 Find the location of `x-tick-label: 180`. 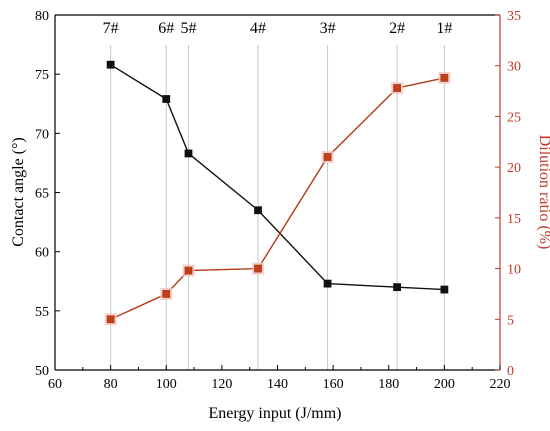

x-tick-label: 180 is located at coordinates (388, 384).